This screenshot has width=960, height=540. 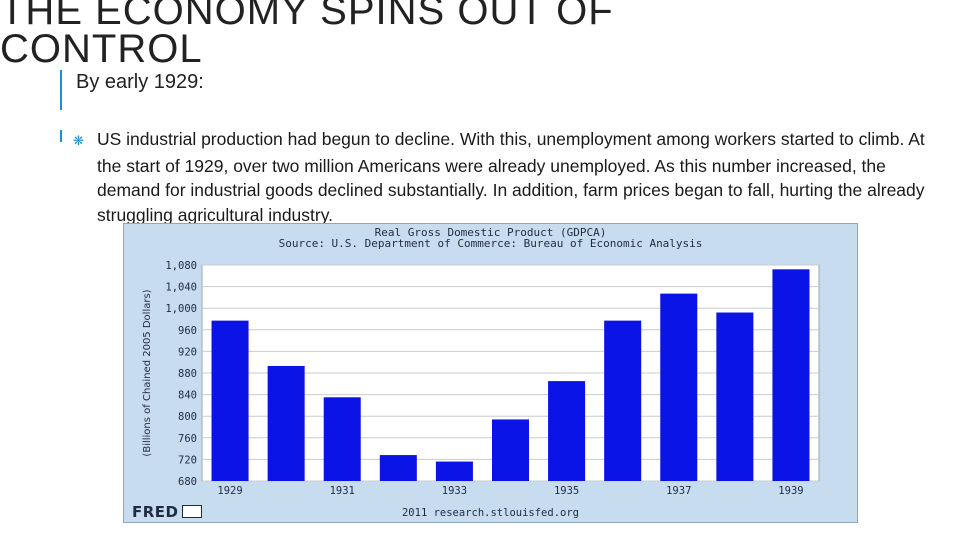 What do you see at coordinates (187, 417) in the screenshot?
I see `y-tick-label: 800` at bounding box center [187, 417].